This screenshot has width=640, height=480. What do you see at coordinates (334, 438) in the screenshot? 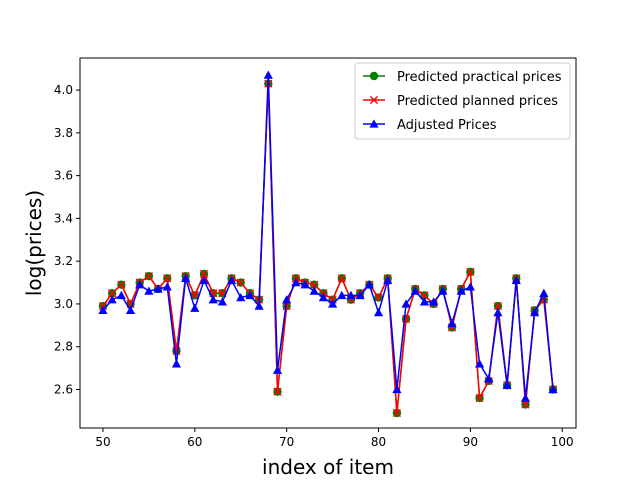
I see `x-axis: 50 60 70 80 90 100` at bounding box center [334, 438].